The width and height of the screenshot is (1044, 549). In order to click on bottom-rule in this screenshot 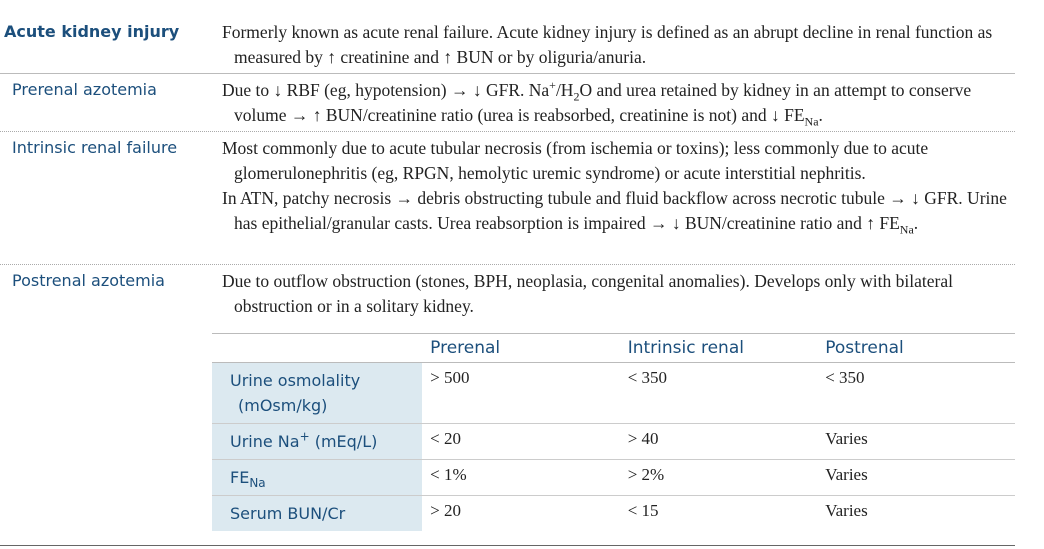, I will do `click(507, 545)`.